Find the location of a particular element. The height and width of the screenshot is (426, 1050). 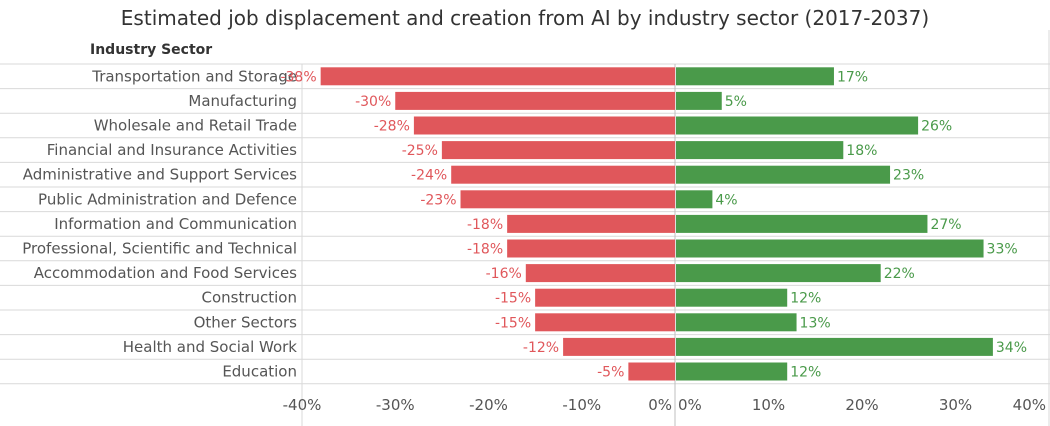

category-label: Health and Social Work is located at coordinates (210, 347).